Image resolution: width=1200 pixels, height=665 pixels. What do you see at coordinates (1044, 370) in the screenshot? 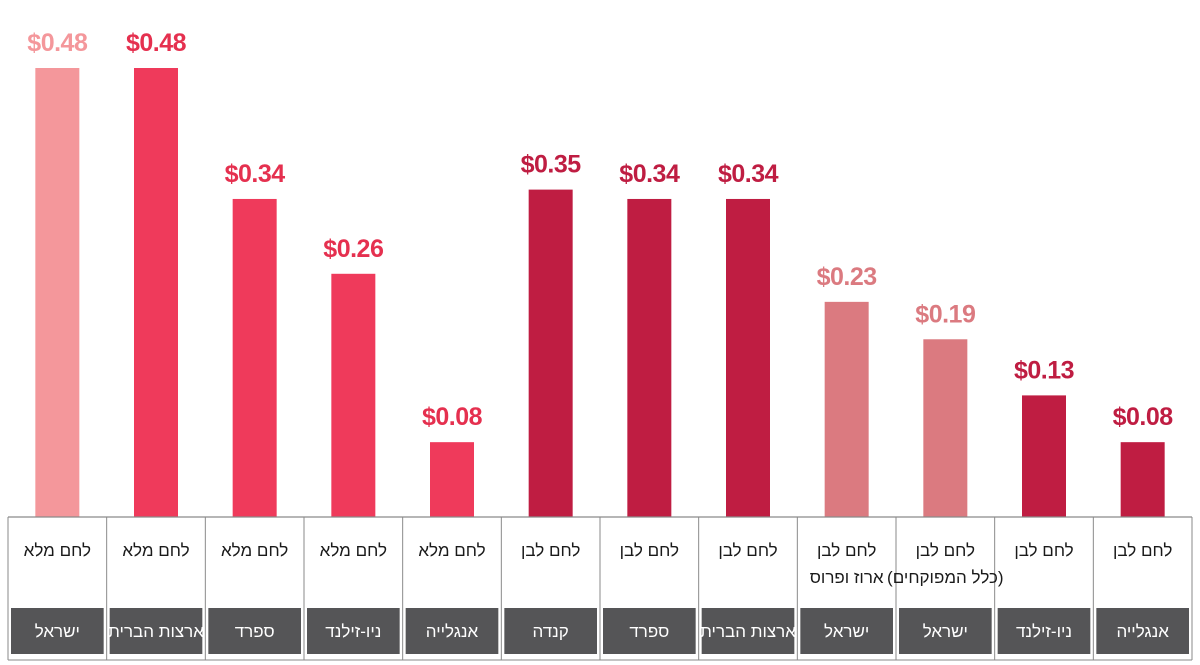
I see `value-label: $0.13` at bounding box center [1044, 370].